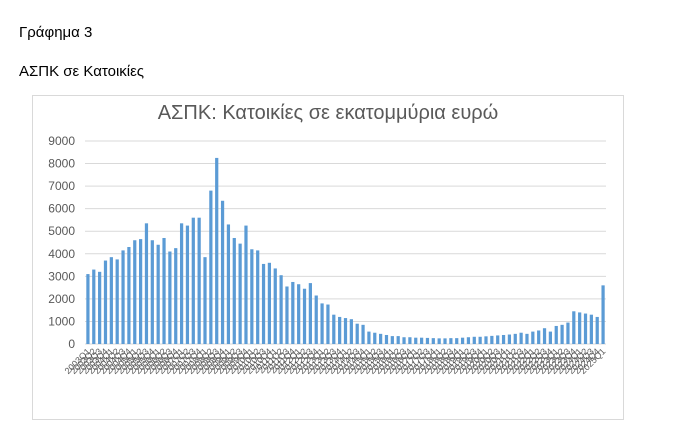 This screenshot has width=676, height=440. I want to click on y-tick-label: 9000, so click(61, 141).